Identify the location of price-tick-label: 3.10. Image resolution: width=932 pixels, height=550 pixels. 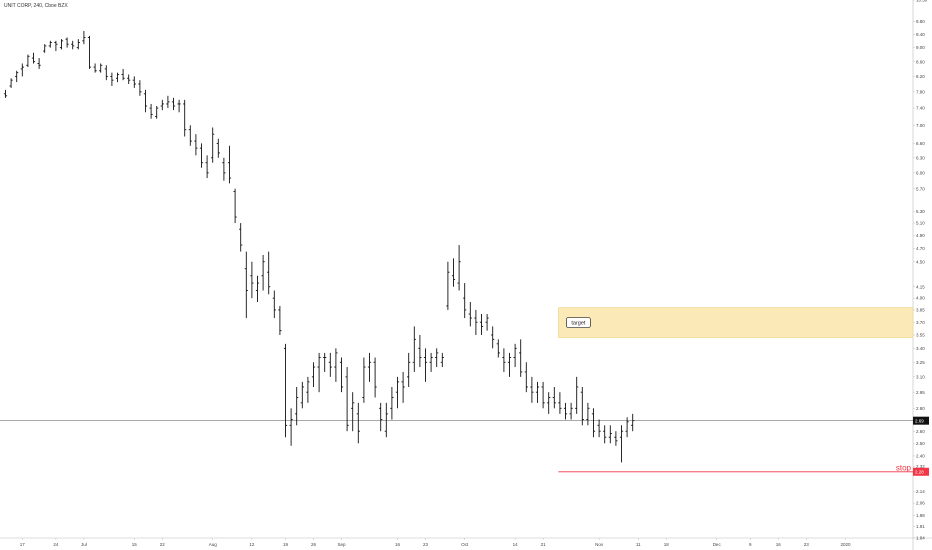
(920, 376).